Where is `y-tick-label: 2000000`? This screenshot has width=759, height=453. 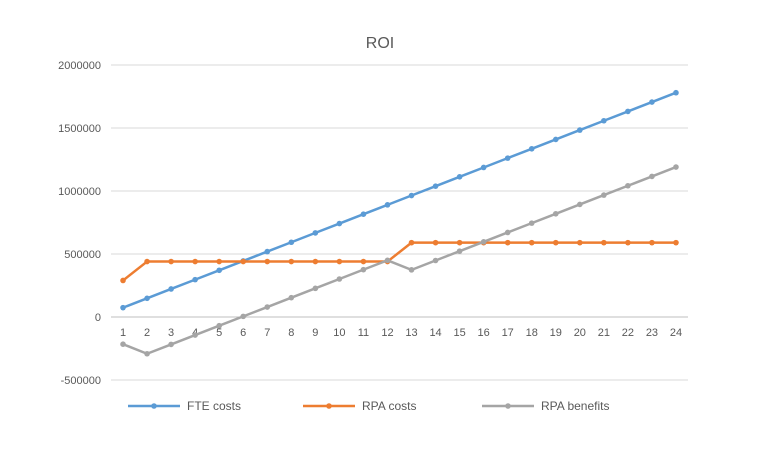
y-tick-label: 2000000 is located at coordinates (79, 66).